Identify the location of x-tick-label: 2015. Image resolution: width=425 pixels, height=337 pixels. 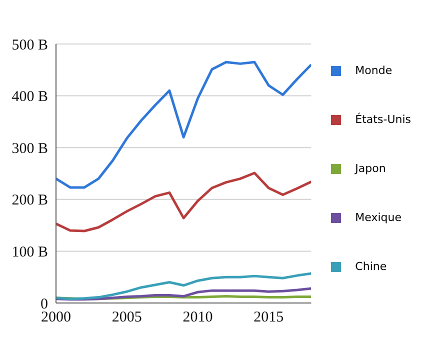
(269, 318).